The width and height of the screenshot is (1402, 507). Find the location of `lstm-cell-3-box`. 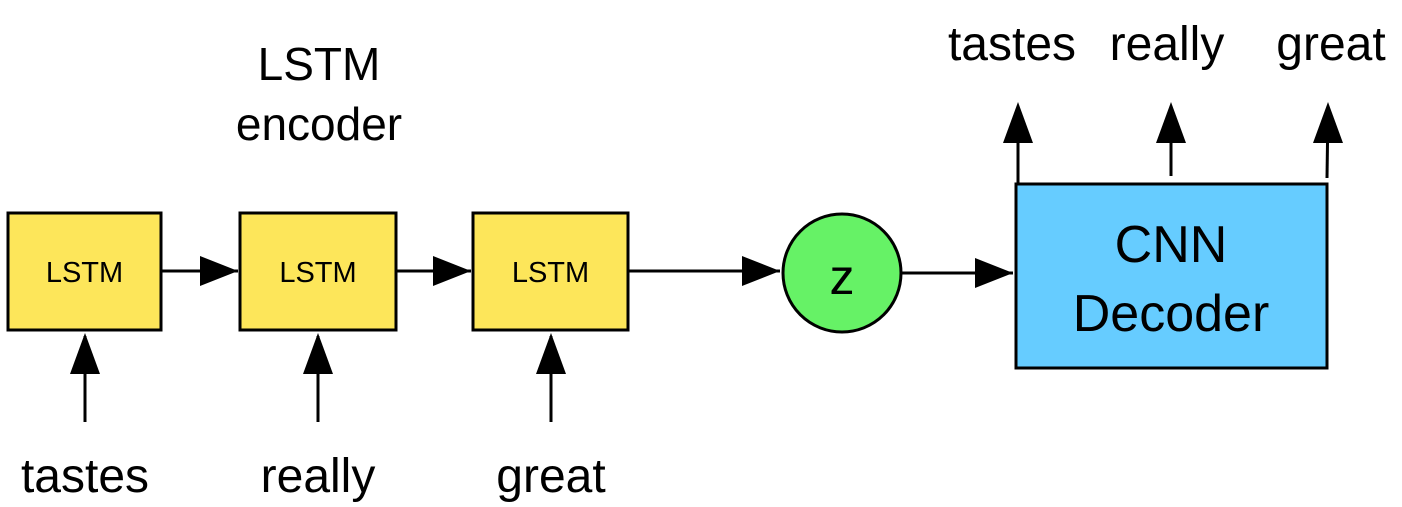

lstm-cell-3-box is located at coordinates (550, 271).